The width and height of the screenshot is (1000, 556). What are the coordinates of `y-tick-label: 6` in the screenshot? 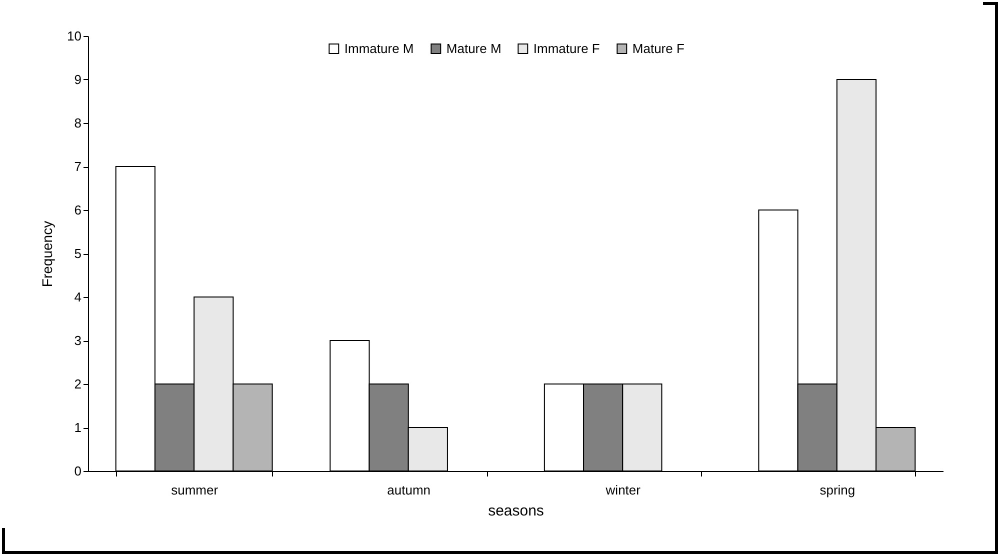 It's located at (78, 210).